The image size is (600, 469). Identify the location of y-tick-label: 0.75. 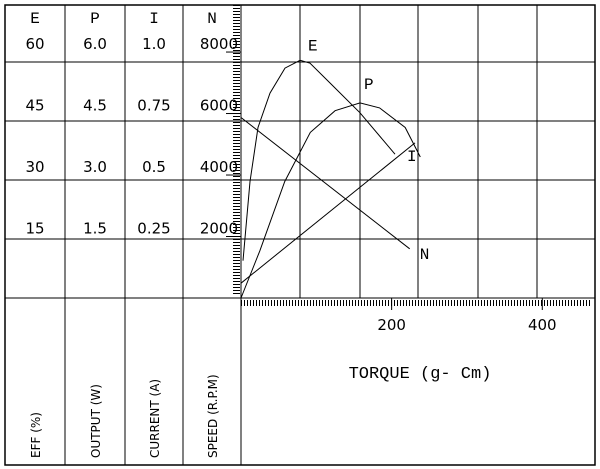
(153, 105).